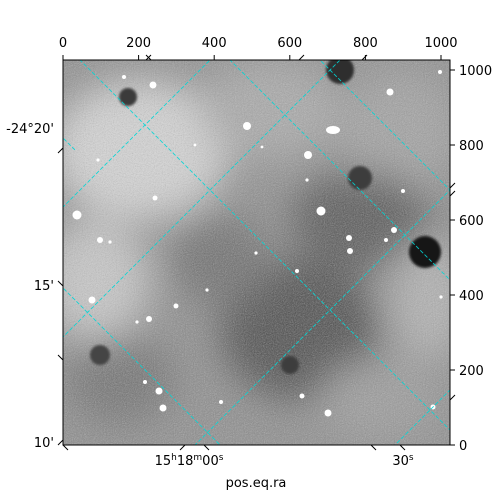 This screenshot has width=500, height=500. Describe the element at coordinates (44, 286) in the screenshot. I see `dec-tick-15: 15'` at that location.